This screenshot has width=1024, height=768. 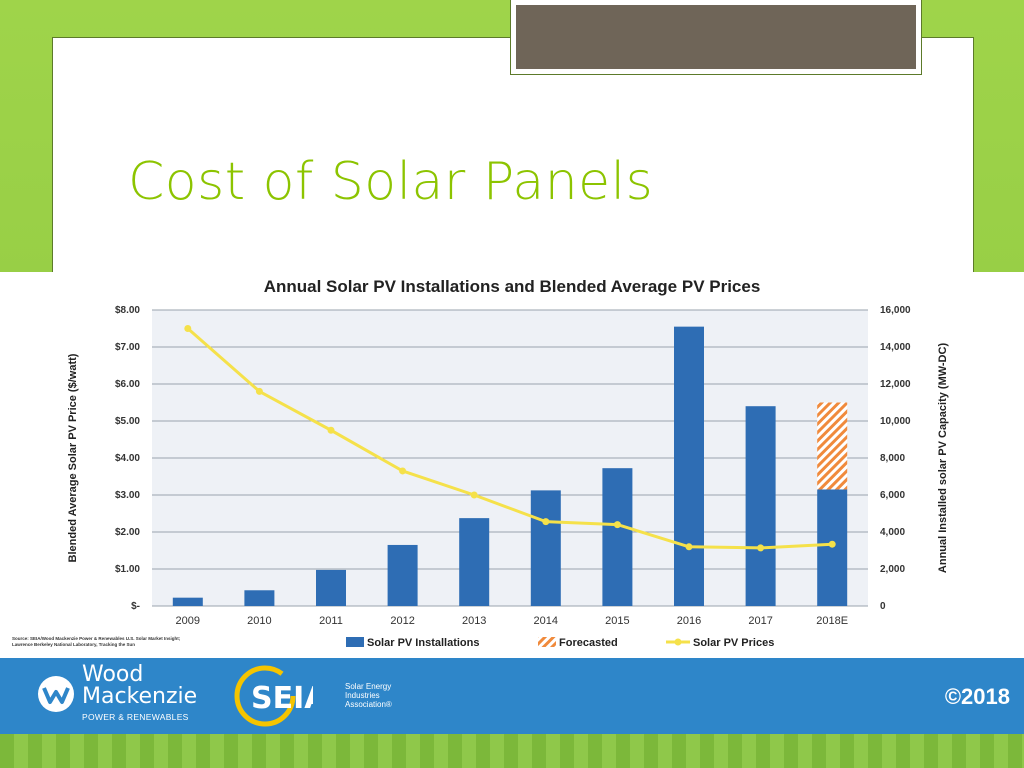 What do you see at coordinates (832, 621) in the screenshot?
I see `x-tick-label: 2018E` at bounding box center [832, 621].